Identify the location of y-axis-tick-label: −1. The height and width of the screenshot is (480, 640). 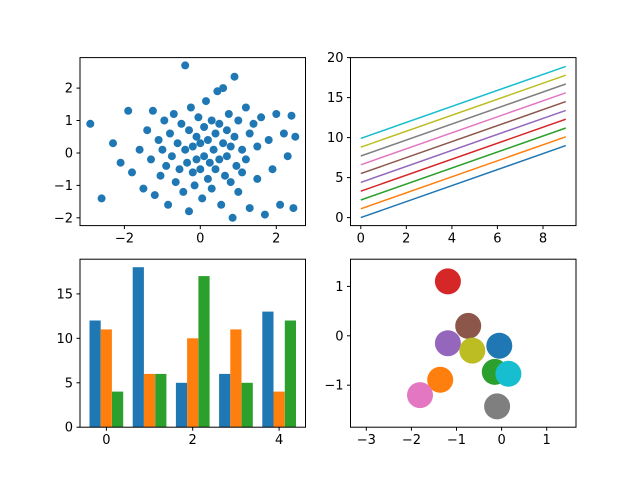
(333, 386).